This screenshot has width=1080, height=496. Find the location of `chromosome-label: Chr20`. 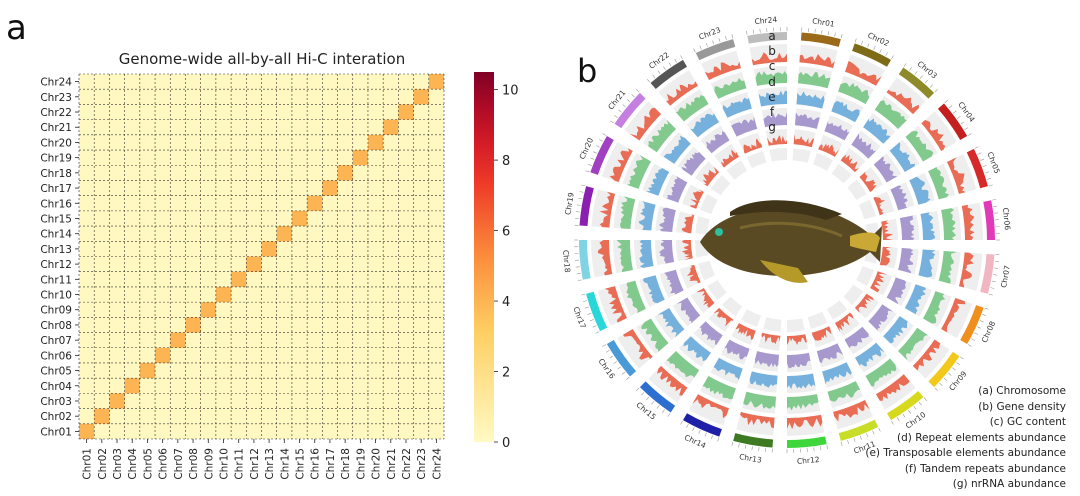

chromosome-label: Chr20 is located at coordinates (587, 148).